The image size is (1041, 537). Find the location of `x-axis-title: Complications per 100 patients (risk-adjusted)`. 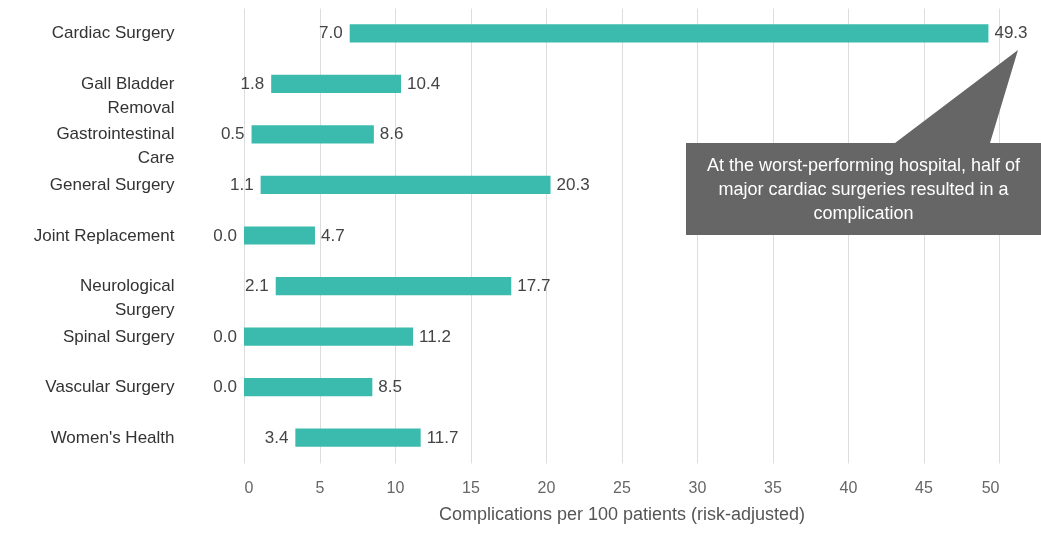

x-axis-title: Complications per 100 patients (risk-adjusted) is located at coordinates (622, 513).